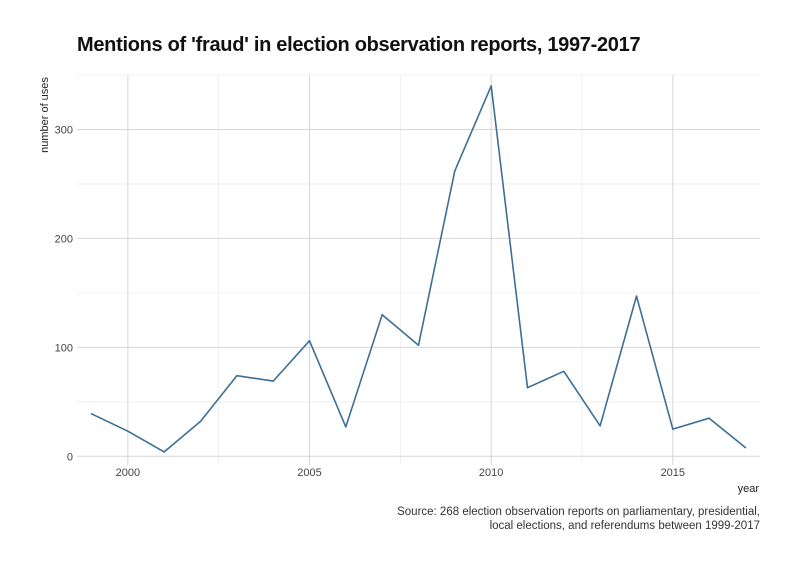 Image resolution: width=800 pixels, height=571 pixels. Describe the element at coordinates (128, 473) in the screenshot. I see `x-tick-label: 2000` at that location.